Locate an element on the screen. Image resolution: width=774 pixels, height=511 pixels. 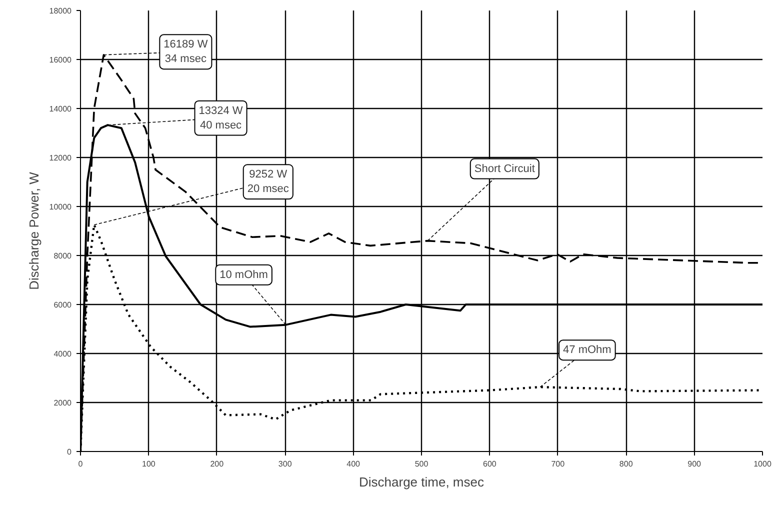
y-tick-label: 16000 is located at coordinates (60, 60).